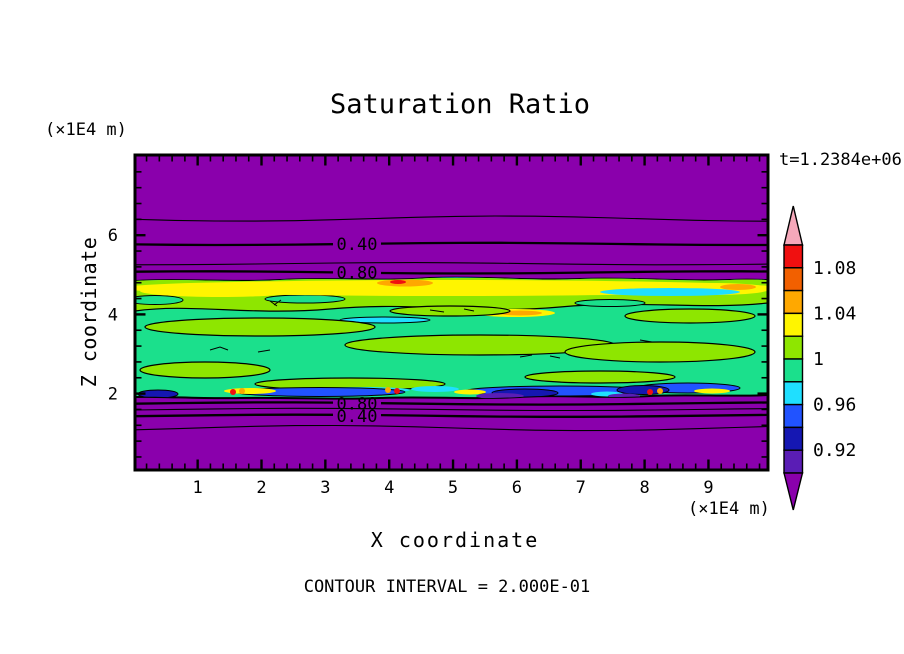 This screenshot has height=654, width=904. Describe the element at coordinates (644, 488) in the screenshot. I see `x-tick-label: 8` at that location.